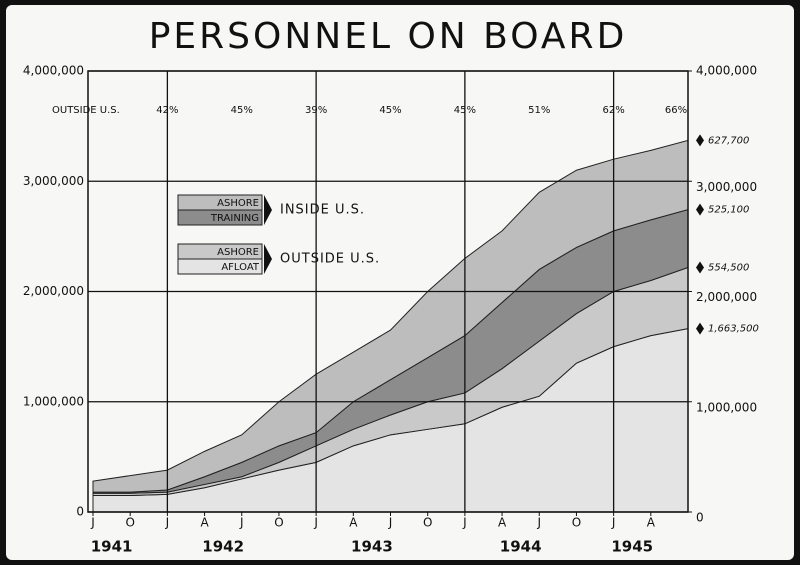 This screenshot has height=565, width=800. What do you see at coordinates (234, 218) in the screenshot?
I see `legend-label: TRAINING` at bounding box center [234, 218].